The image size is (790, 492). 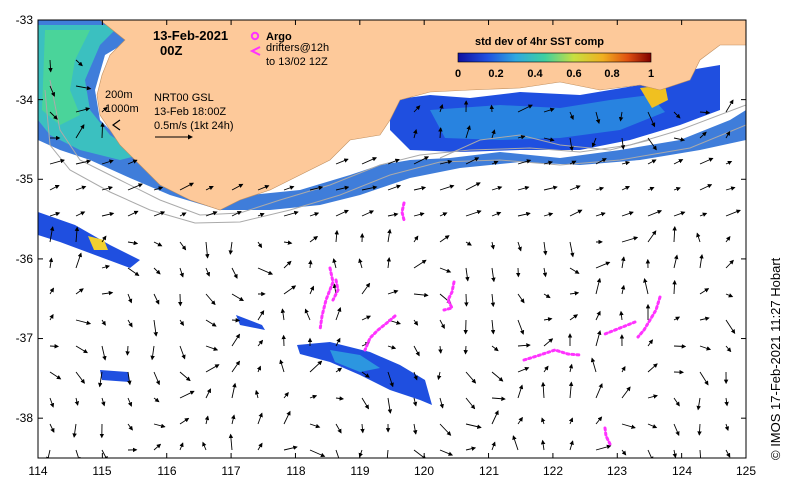 What do you see at coordinates (746, 471) in the screenshot?
I see `x-tick-label: 125` at bounding box center [746, 471].